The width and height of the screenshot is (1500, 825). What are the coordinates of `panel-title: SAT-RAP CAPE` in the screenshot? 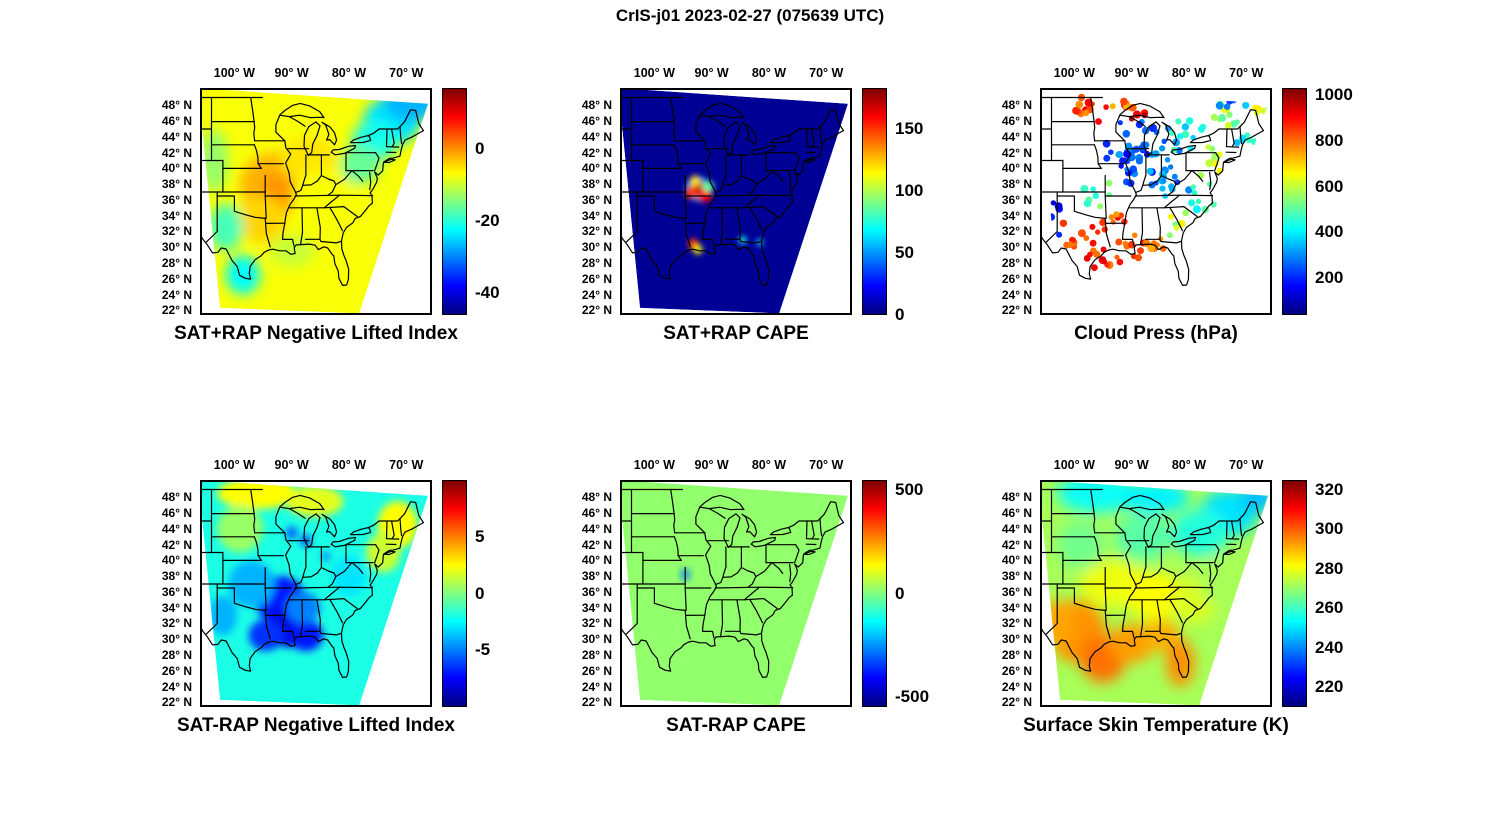 It's located at (736, 725).